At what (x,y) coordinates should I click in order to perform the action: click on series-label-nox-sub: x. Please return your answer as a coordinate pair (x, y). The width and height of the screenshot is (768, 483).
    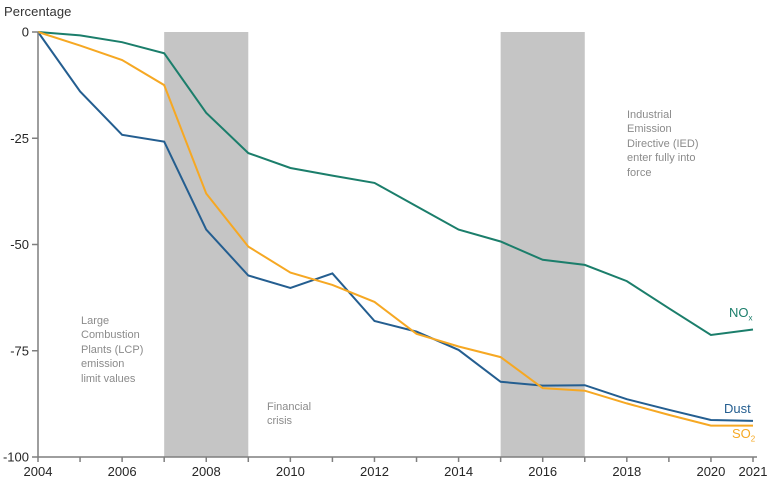
    Looking at the image, I should click on (750, 318).